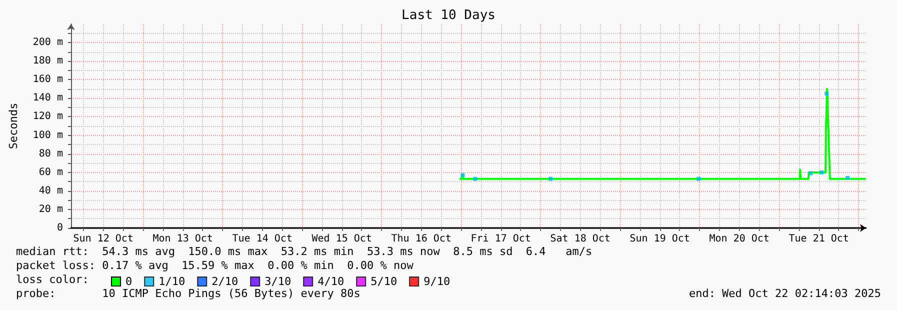 The height and width of the screenshot is (310, 897). I want to click on x-tick-label: Tue 21 Oct, so click(818, 239).